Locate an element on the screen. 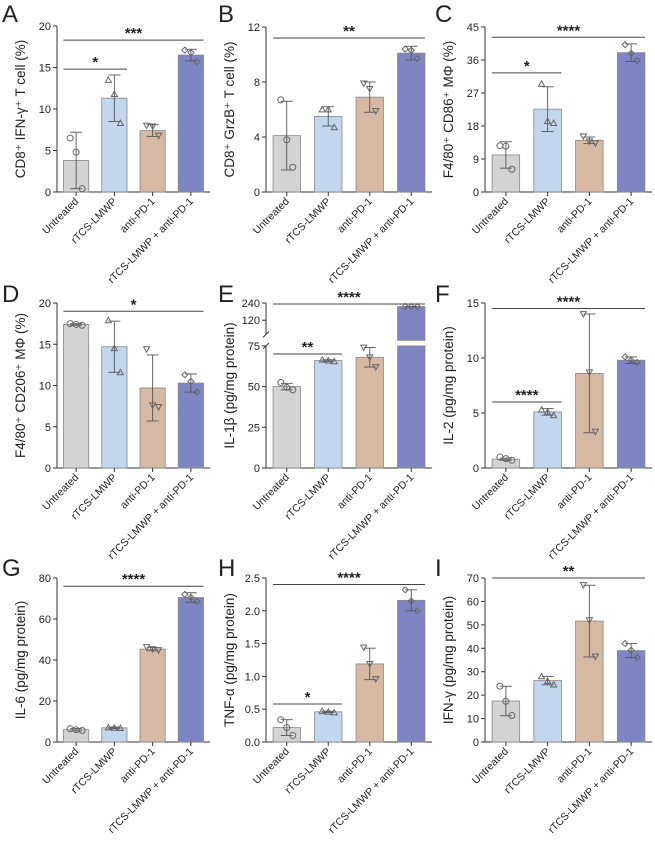  y-tick-label: 10 is located at coordinates (473, 359).